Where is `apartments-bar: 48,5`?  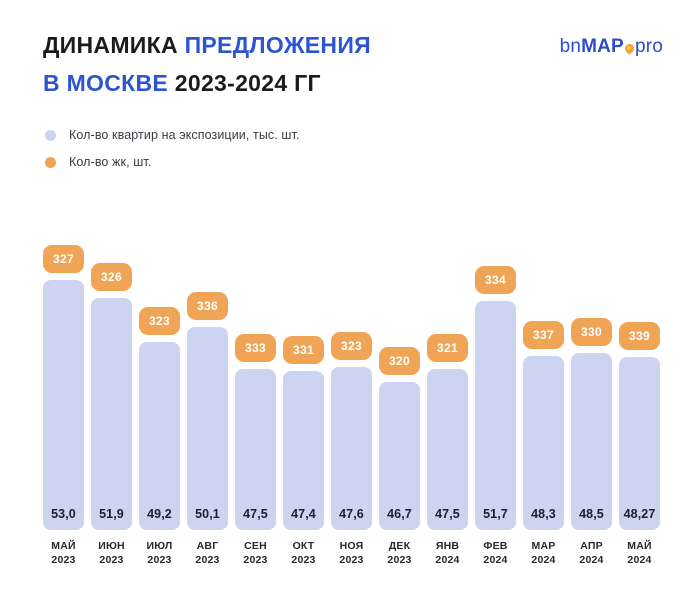
apartments-bar: 48,5 is located at coordinates (591, 441).